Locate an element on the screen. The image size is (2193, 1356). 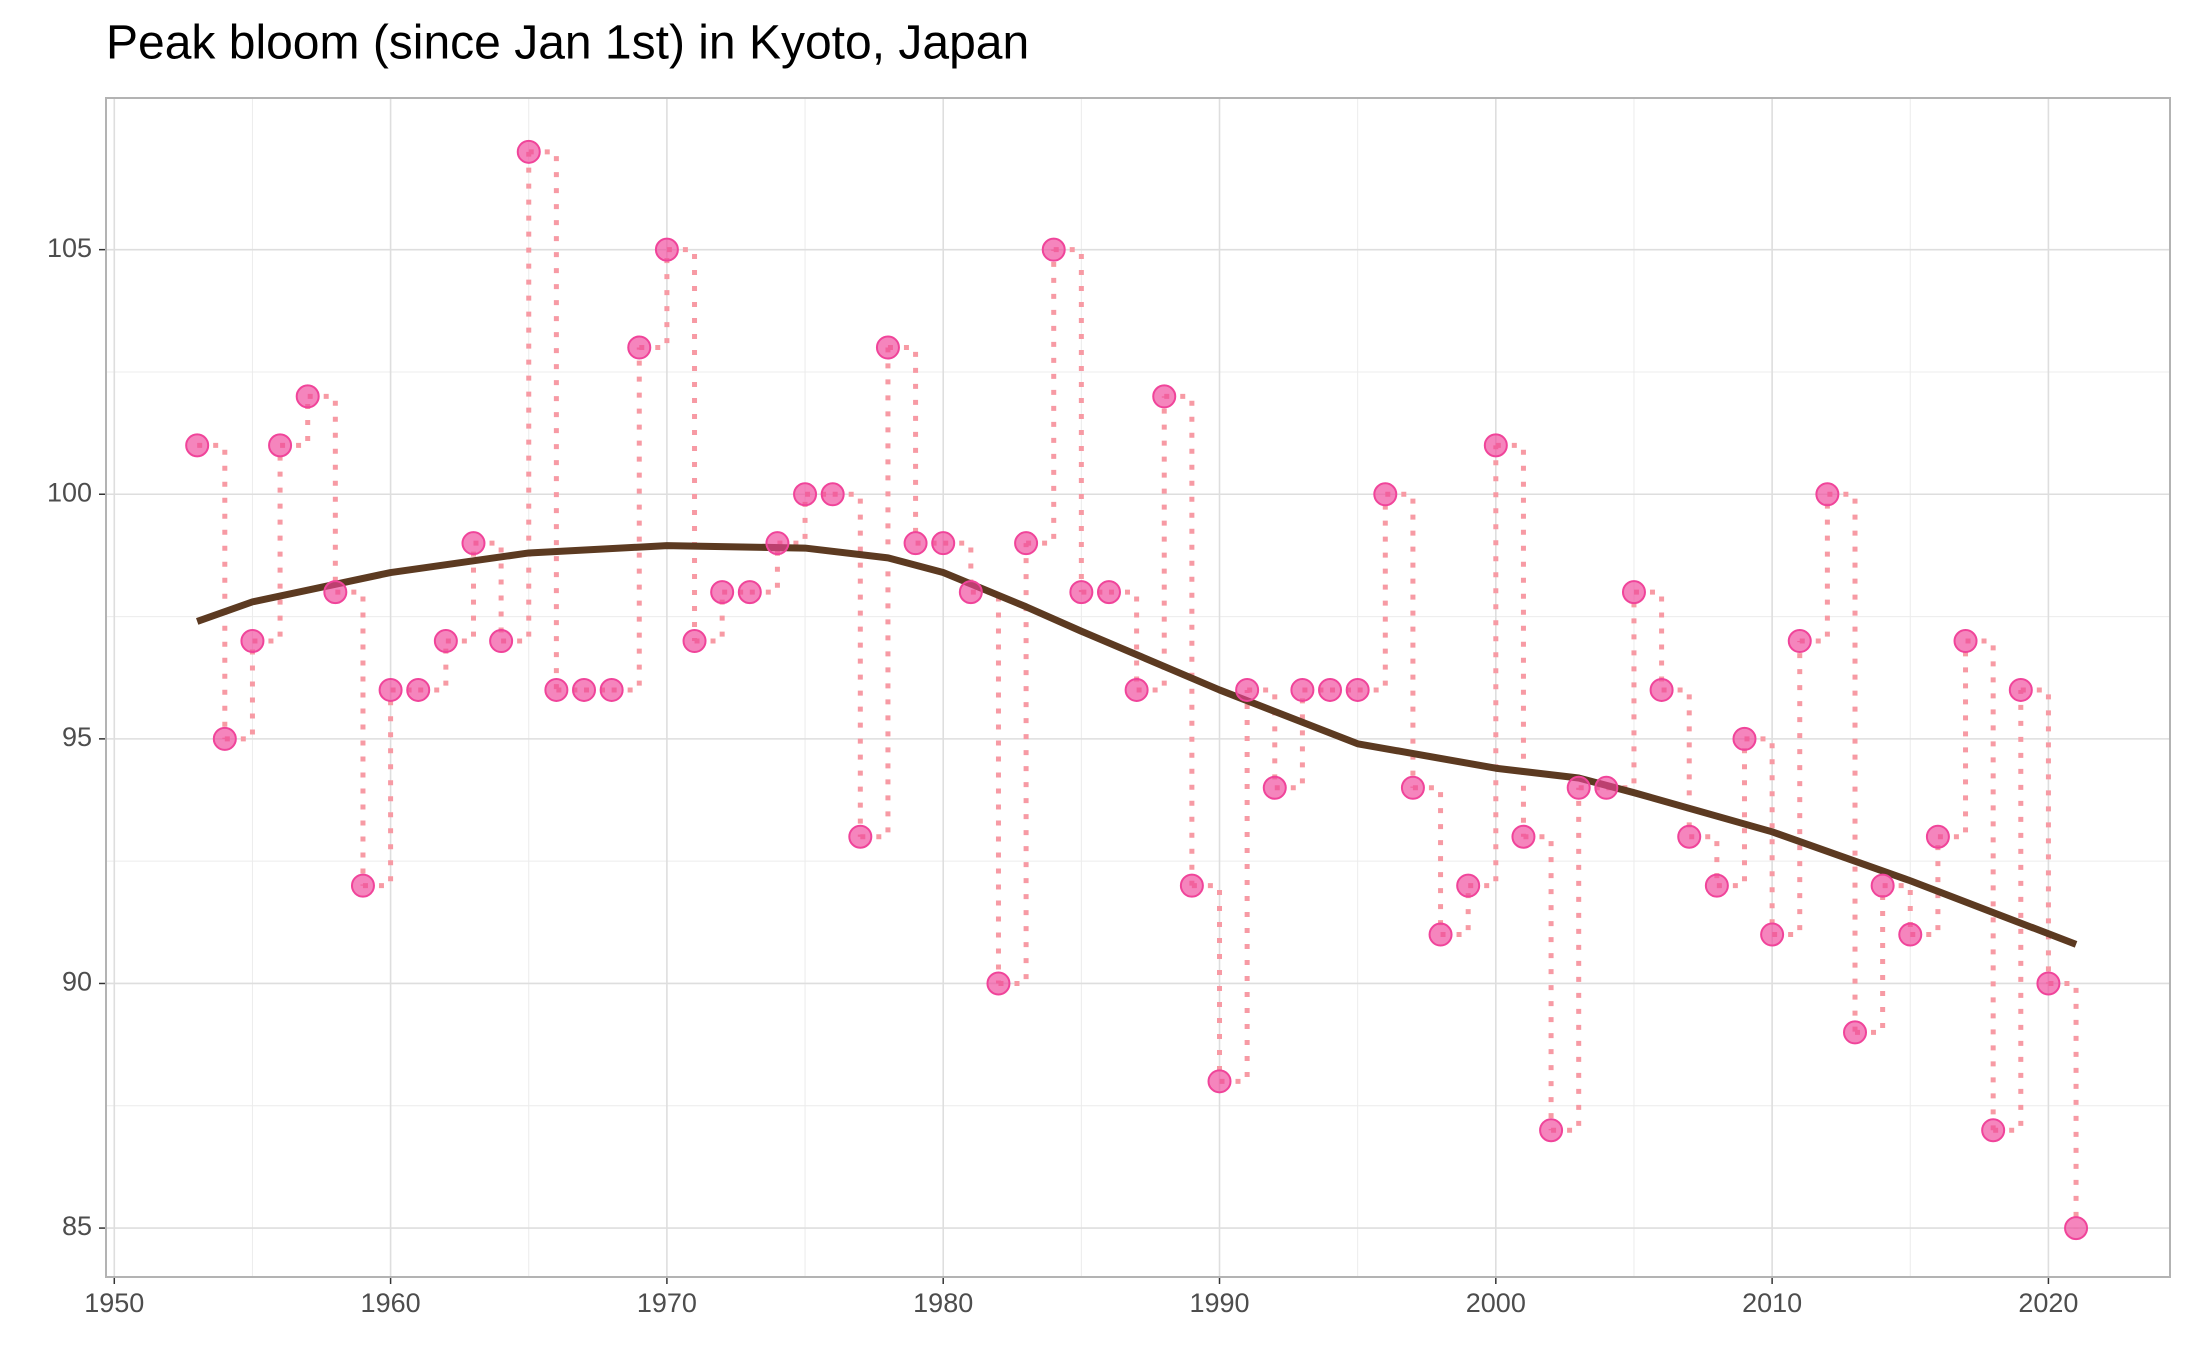
y-tick-label: 105 is located at coordinates (69, 248).